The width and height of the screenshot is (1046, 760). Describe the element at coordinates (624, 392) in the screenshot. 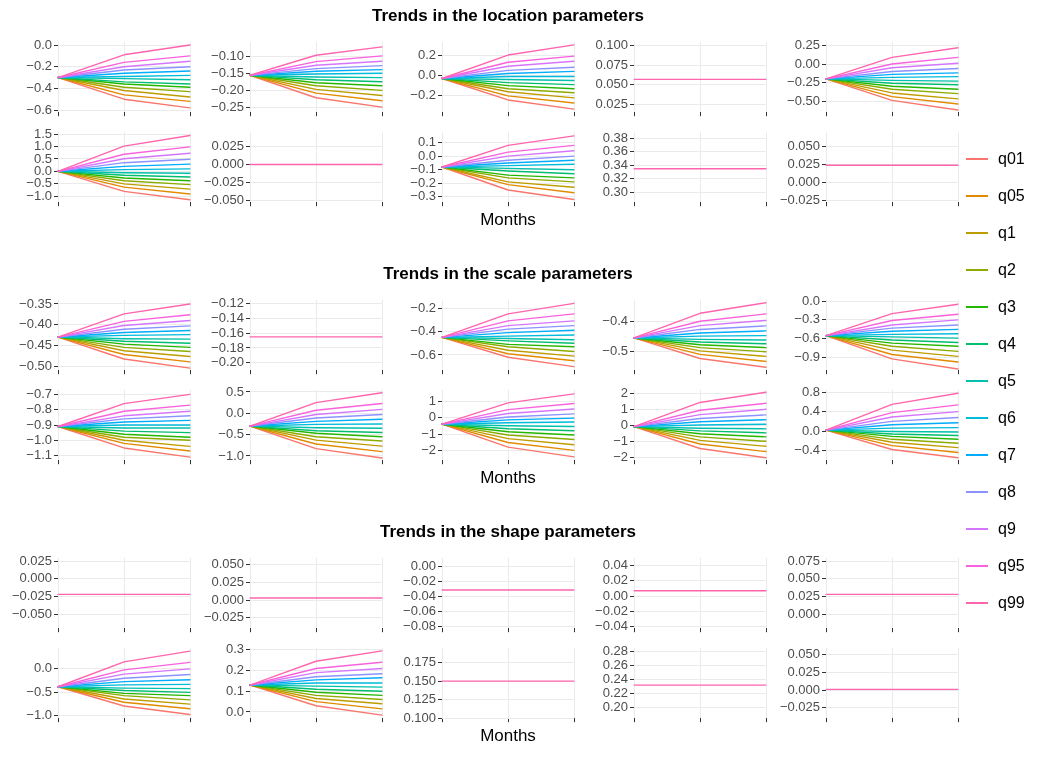

I see `y-tick-label: 2` at that location.